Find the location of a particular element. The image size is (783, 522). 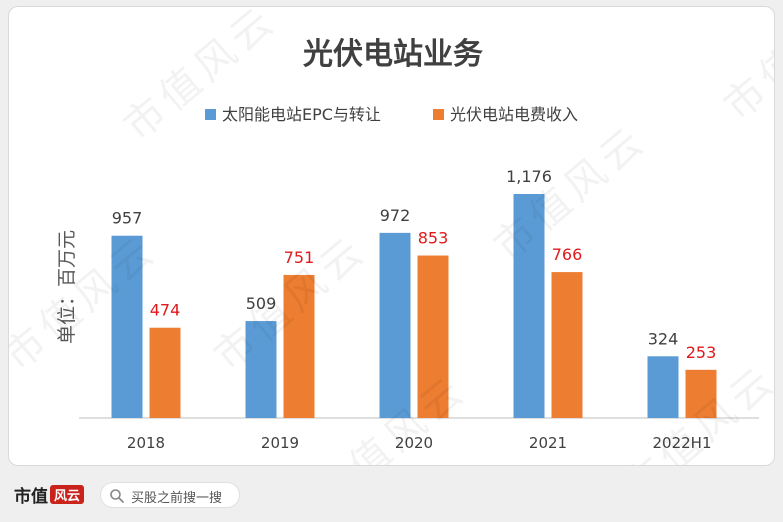

legend-label-epc: 太阳能电站EPC与转让 is located at coordinates (301, 114).